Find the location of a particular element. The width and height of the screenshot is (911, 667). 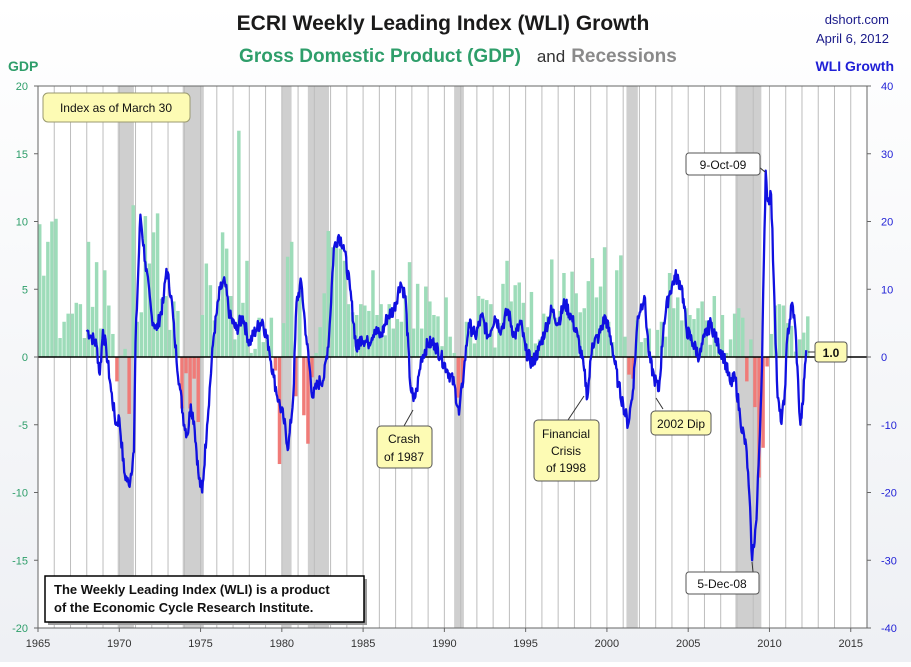

y-left-tick-label: 5 is located at coordinates (25, 290).